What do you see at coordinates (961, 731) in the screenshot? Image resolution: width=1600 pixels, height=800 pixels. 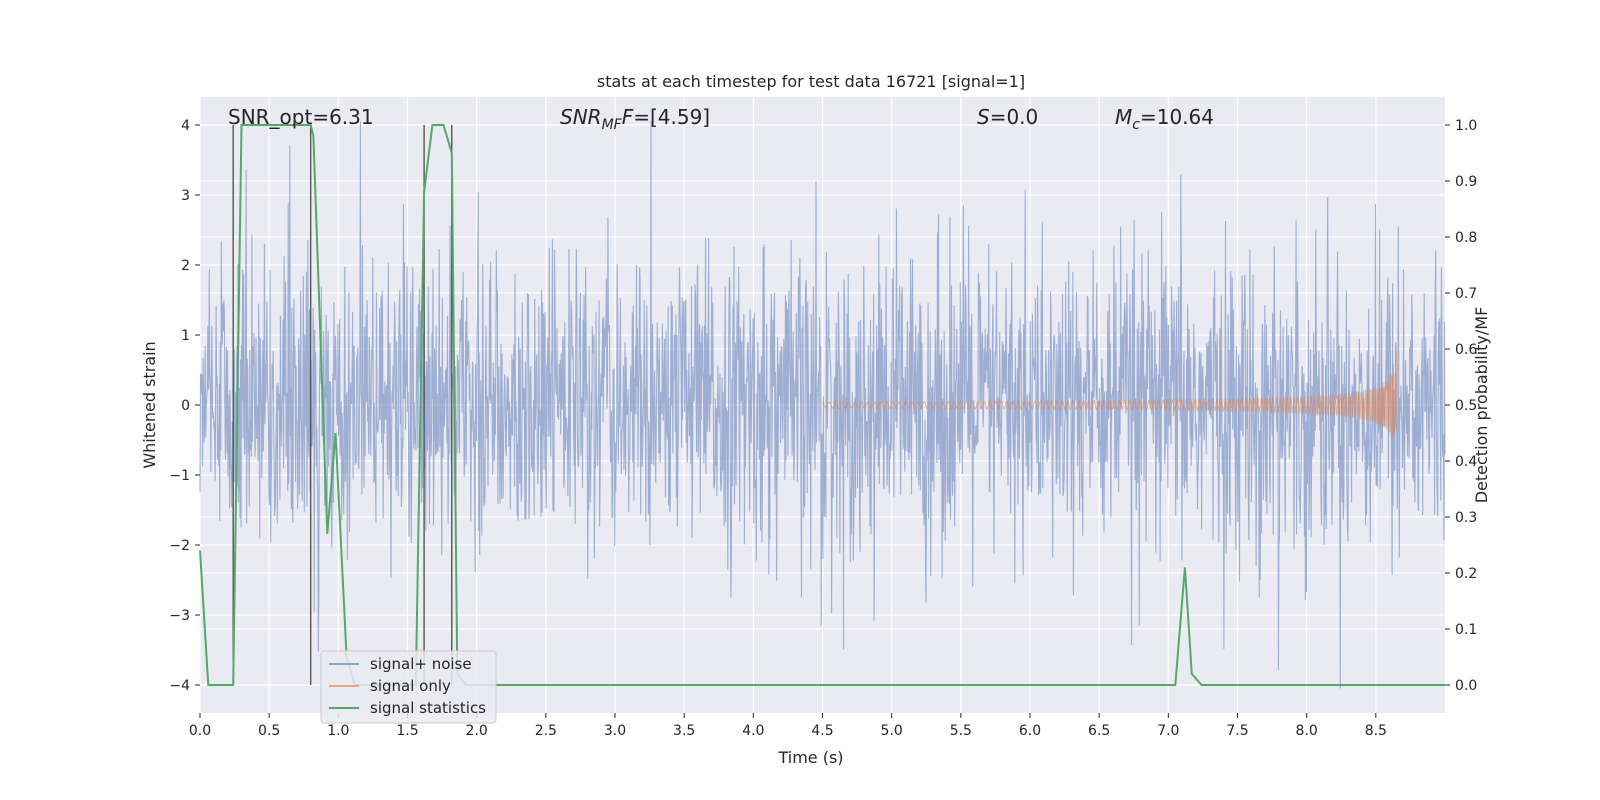 I see `x-tick-label: 5.5` at bounding box center [961, 731].